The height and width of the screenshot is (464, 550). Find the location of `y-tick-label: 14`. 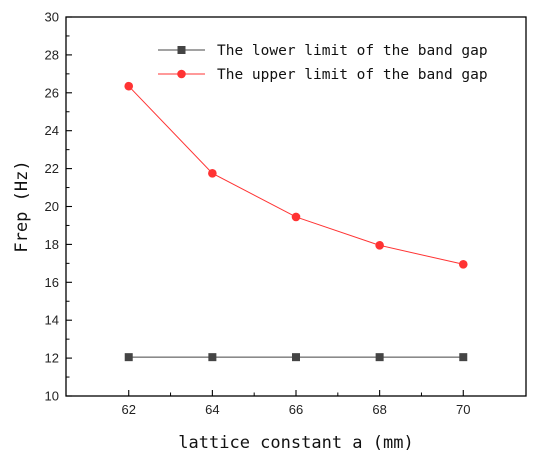

y-tick-label: 14 is located at coordinates (52, 320).